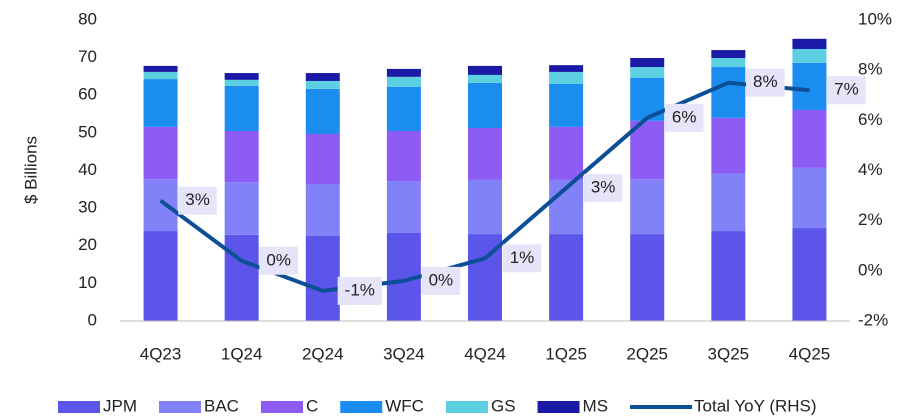 Image resolution: width=914 pixels, height=419 pixels. Describe the element at coordinates (87, 169) in the screenshot. I see `y-tick-label: 40` at that location.